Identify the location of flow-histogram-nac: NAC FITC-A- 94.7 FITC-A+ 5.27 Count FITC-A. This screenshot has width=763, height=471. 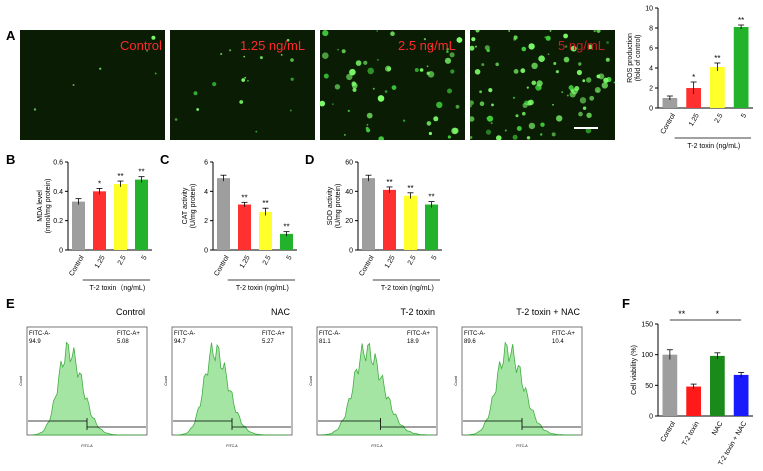
(228, 377).